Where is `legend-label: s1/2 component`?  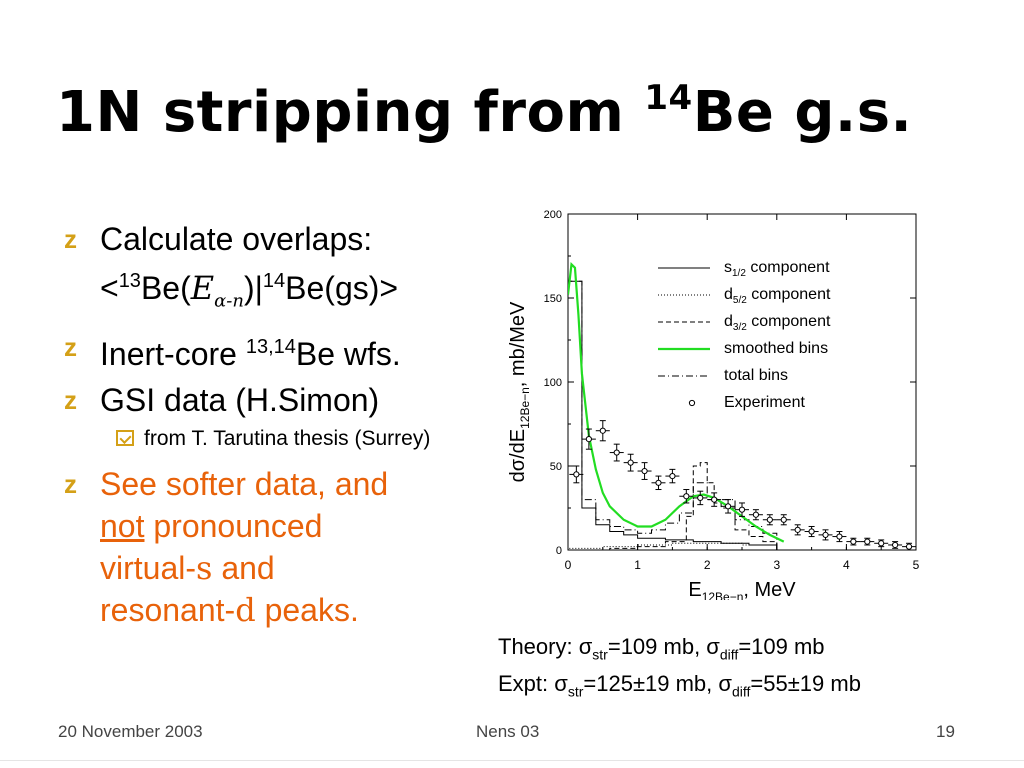 legend-label: s1/2 component is located at coordinates (777, 269).